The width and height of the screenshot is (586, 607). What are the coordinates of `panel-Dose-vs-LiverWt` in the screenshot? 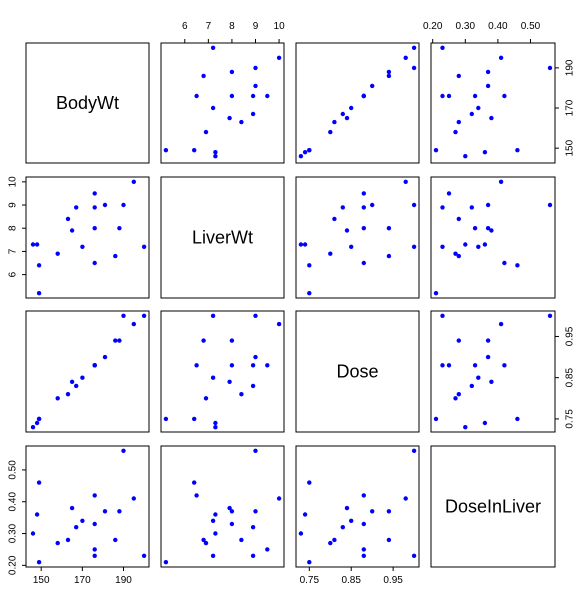 It's located at (222, 371).